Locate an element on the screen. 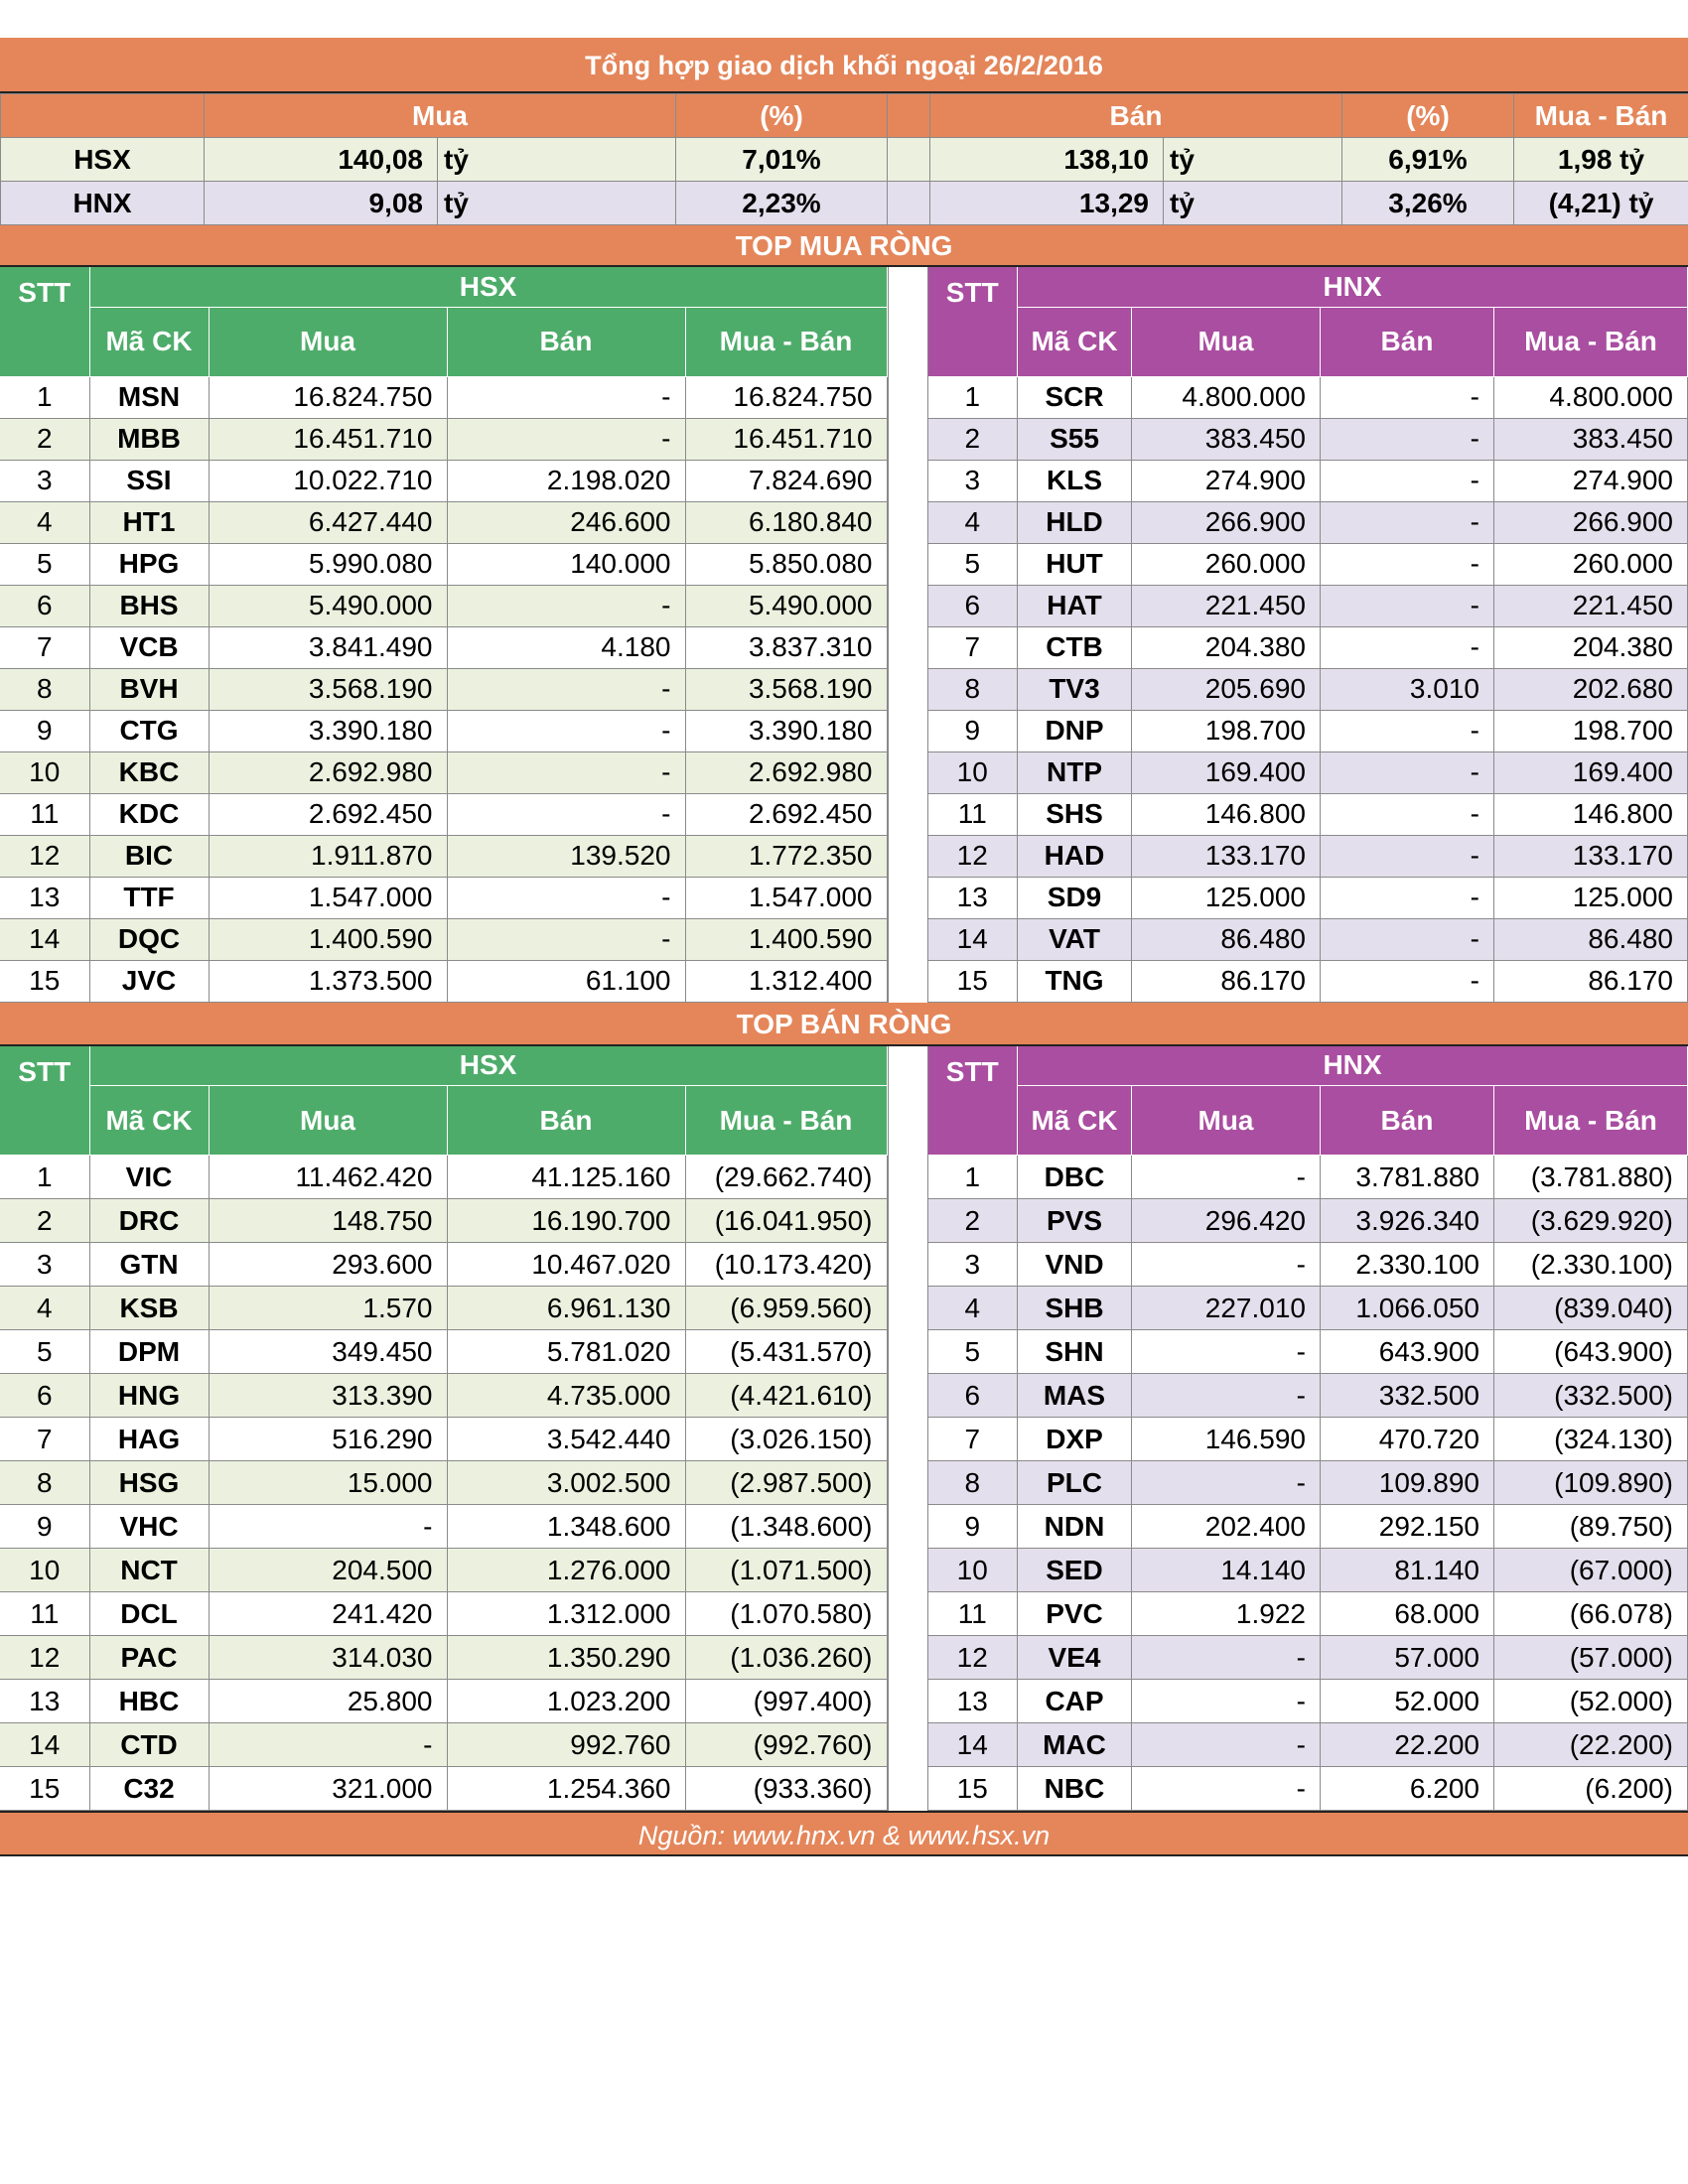 The image size is (1688, 2184). header-code: Mã CK is located at coordinates (149, 342).